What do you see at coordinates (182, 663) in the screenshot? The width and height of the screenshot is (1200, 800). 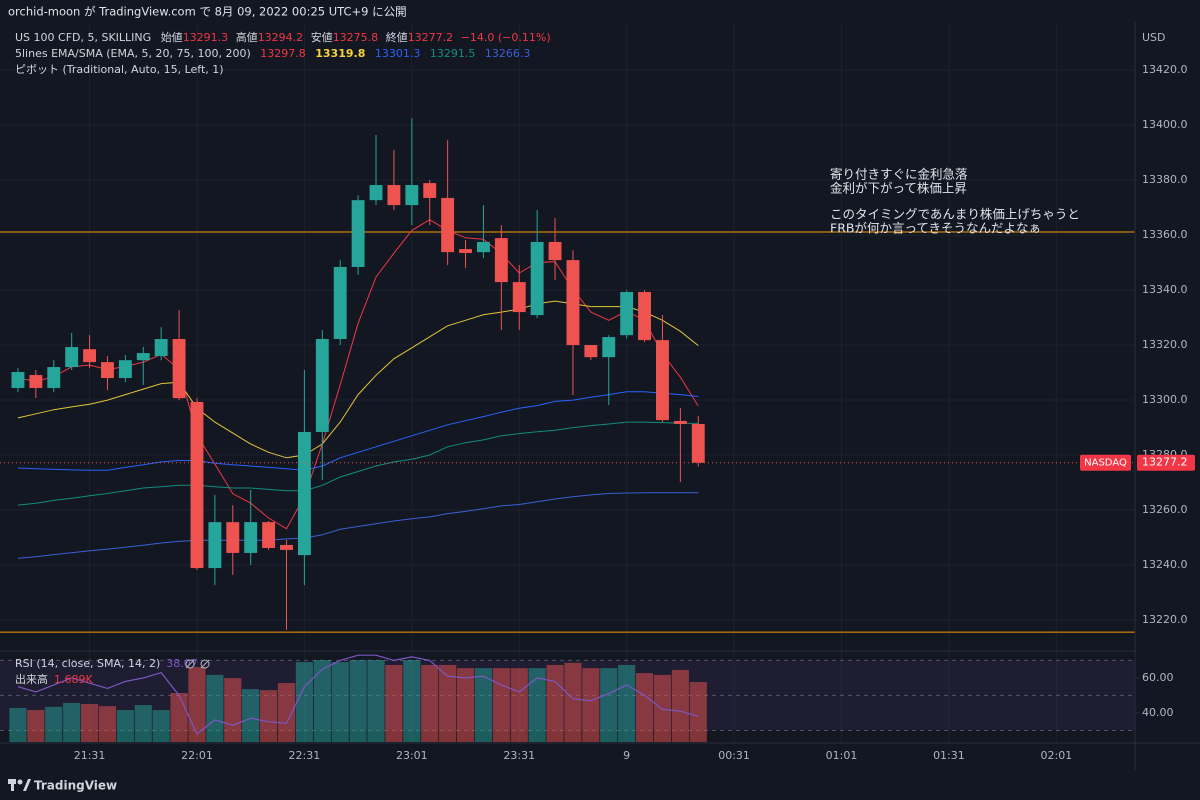 I see `rsi-value: 38.07` at bounding box center [182, 663].